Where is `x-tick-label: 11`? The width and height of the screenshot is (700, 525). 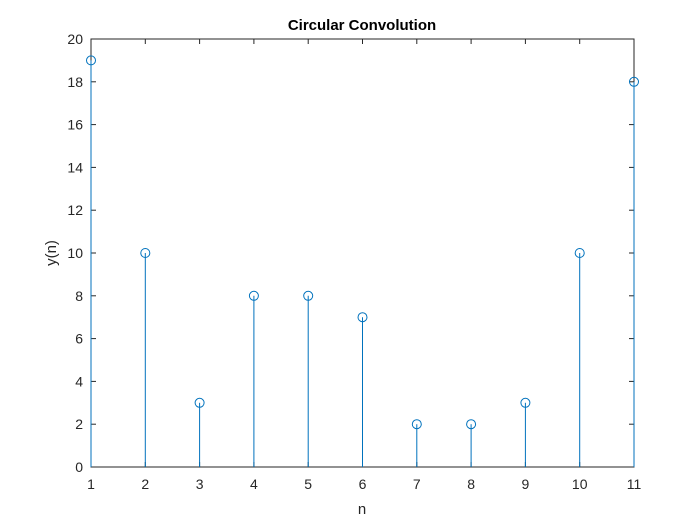 x-tick-label: 11 is located at coordinates (634, 484).